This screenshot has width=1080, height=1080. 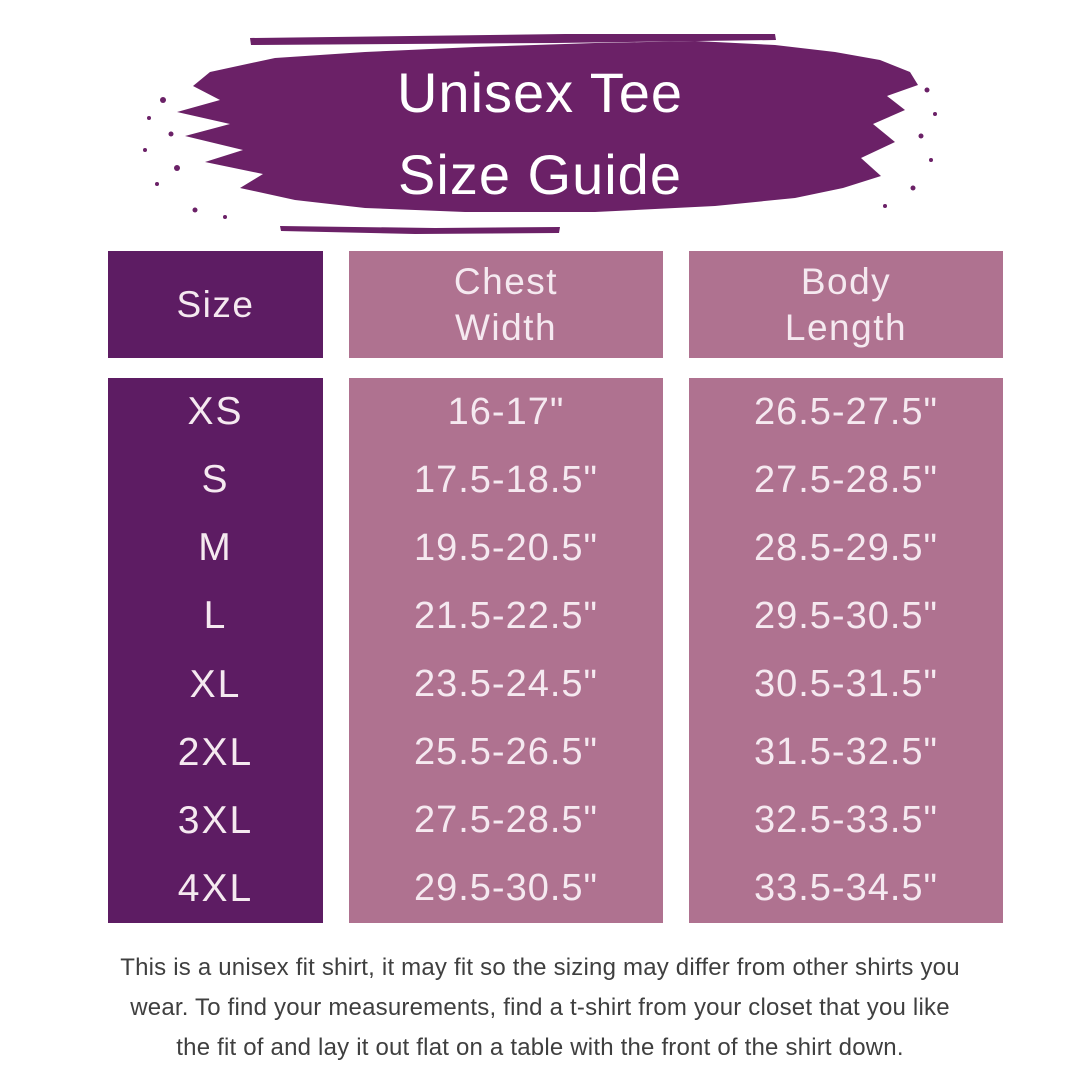 I want to click on page-title-line-2: Size Guide, so click(x=540, y=174).